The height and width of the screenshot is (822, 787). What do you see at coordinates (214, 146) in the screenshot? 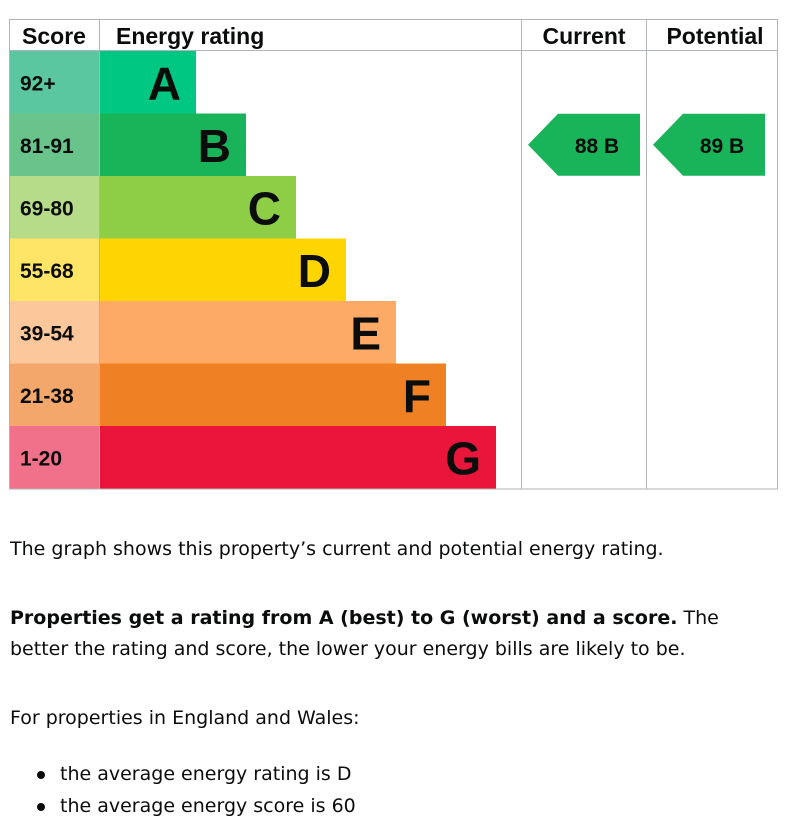
I see `band-letter-b: B` at bounding box center [214, 146].